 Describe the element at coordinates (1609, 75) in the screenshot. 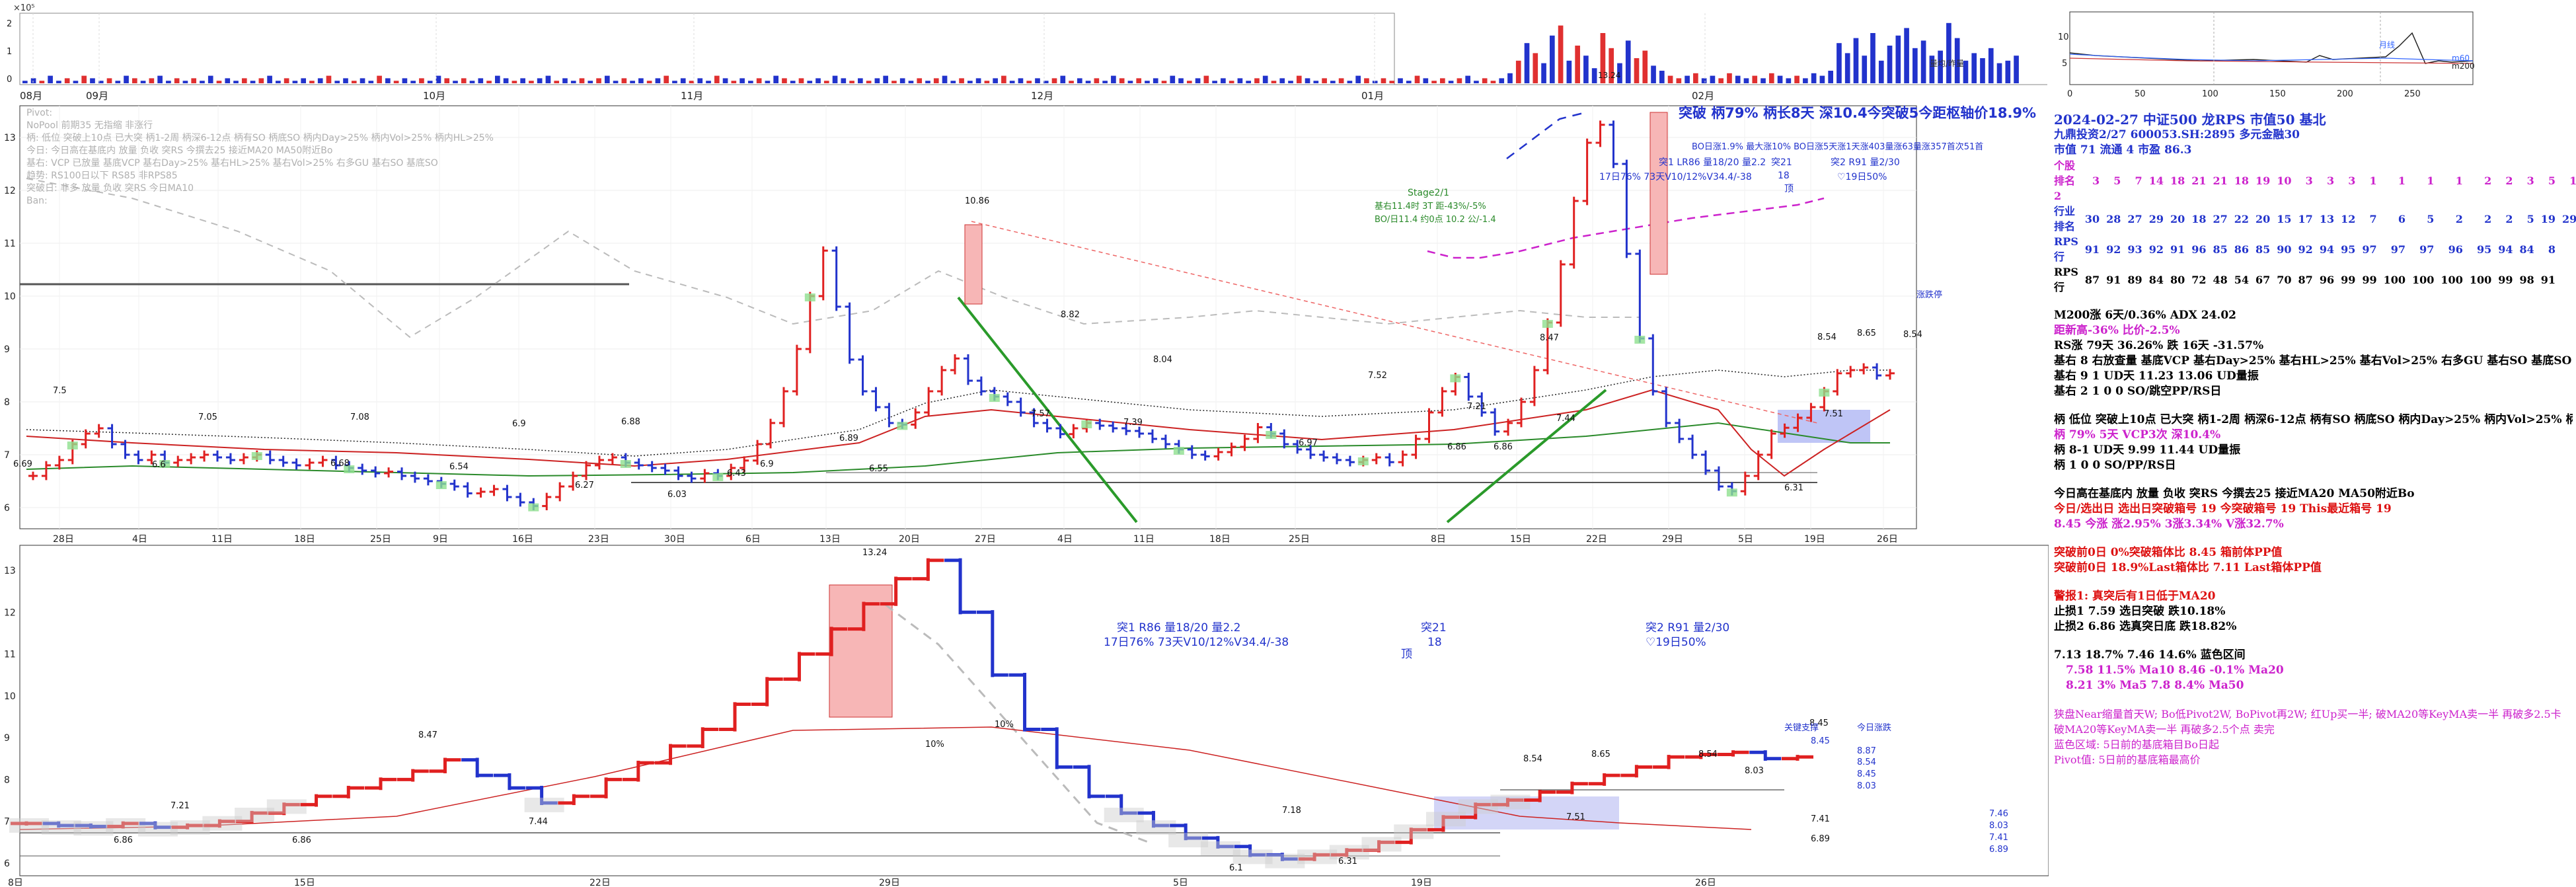

I see `volume-bar-tag: 13.24` at that location.